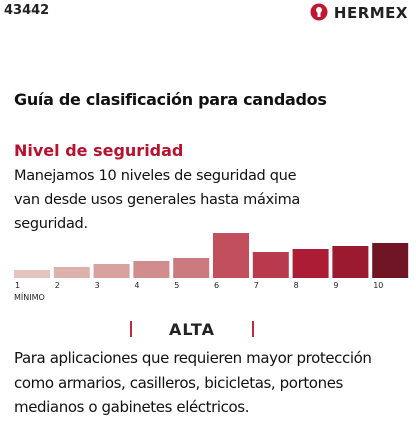 The image size is (416, 437). I want to click on product-code: 43442, so click(27, 10).